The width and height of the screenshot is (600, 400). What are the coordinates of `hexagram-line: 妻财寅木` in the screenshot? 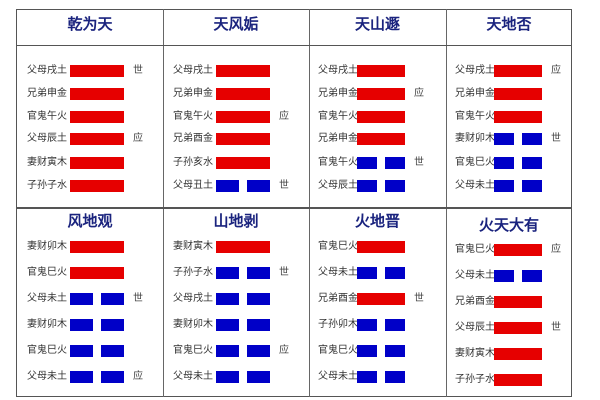 It's located at (90, 163).